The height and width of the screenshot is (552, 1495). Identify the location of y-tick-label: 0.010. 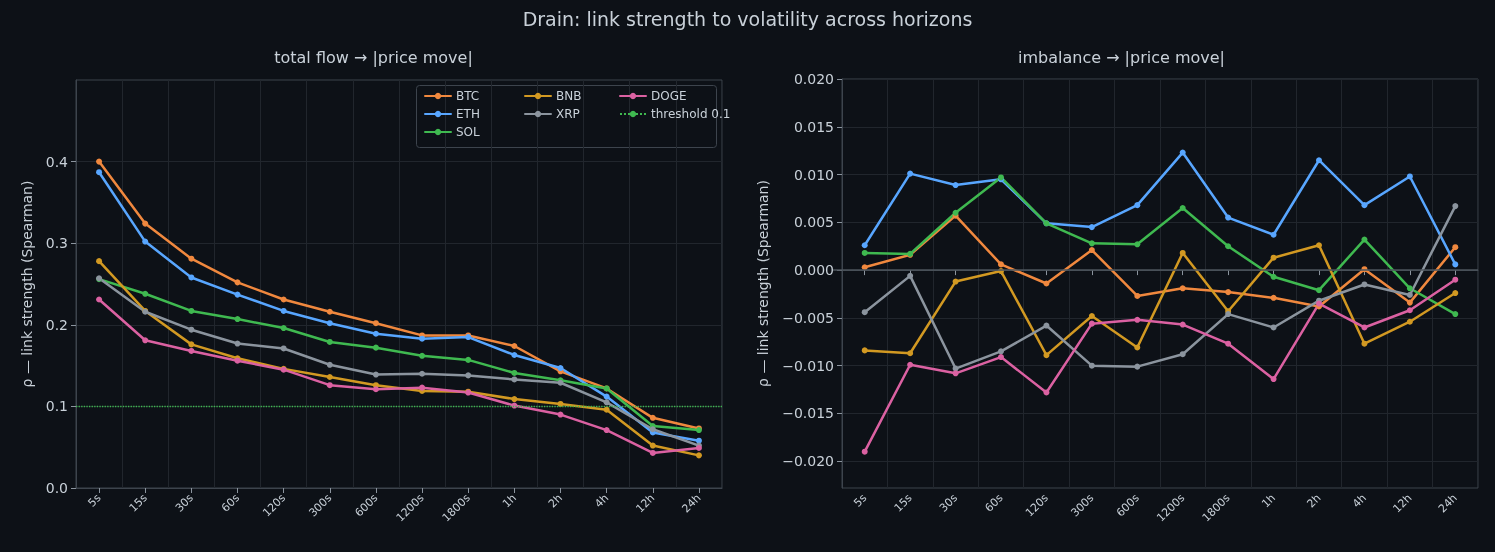
(813, 174).